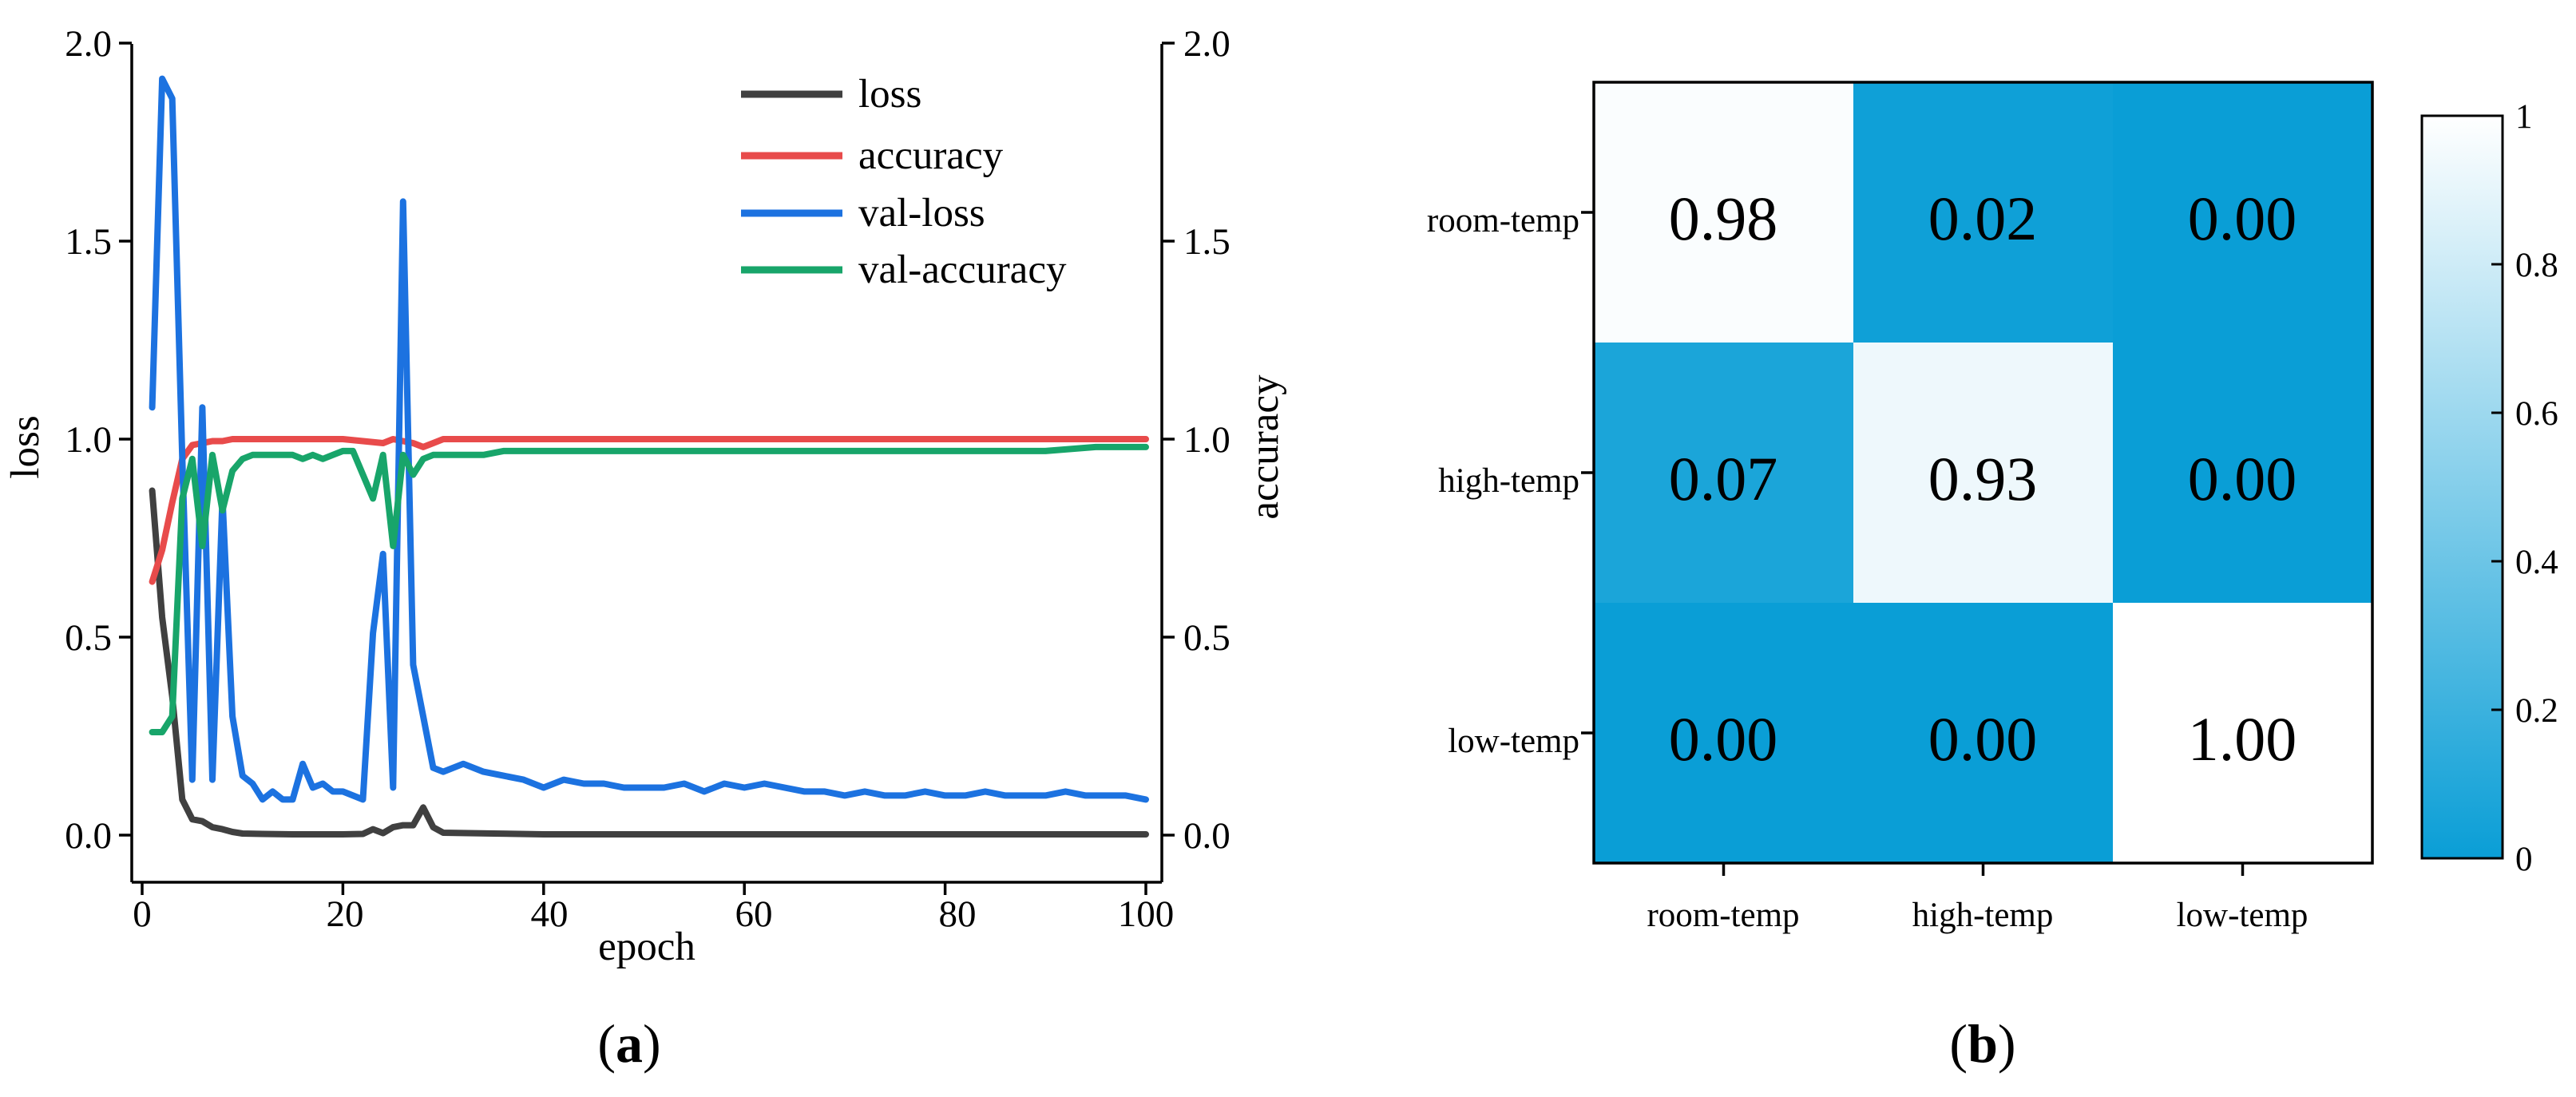 The image size is (2576, 1097). I want to click on colorbar-tick-label: 0.8, so click(2536, 265).